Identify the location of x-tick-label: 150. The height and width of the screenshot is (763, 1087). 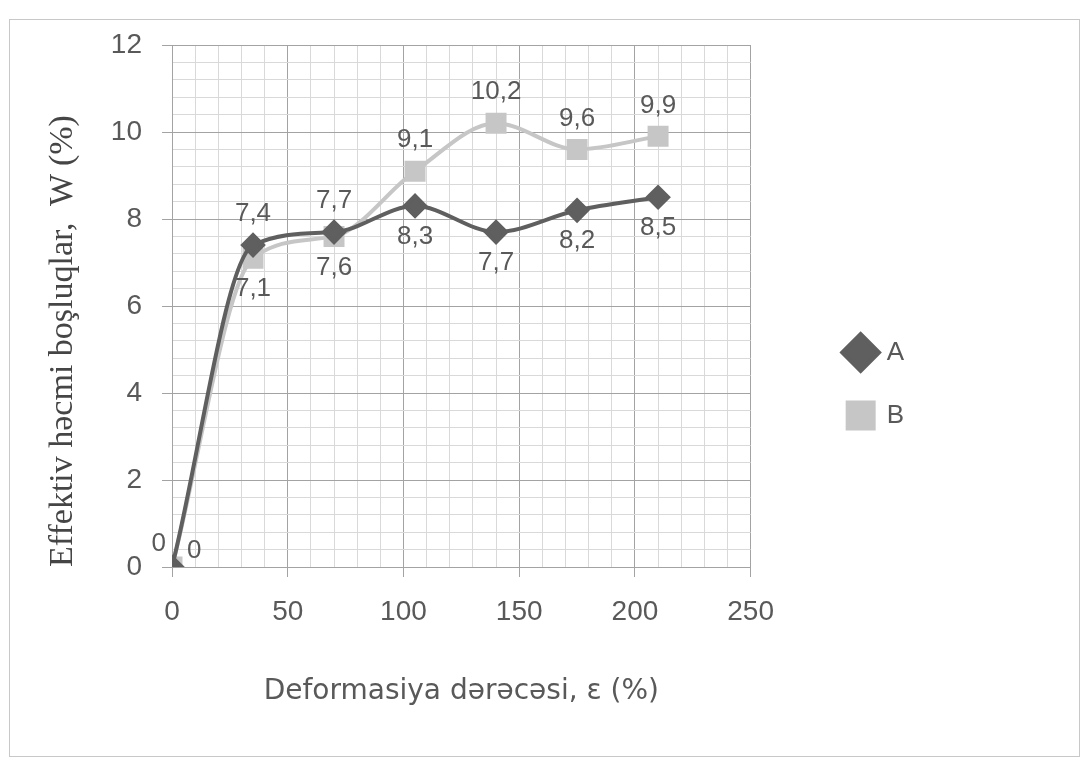
(519, 610).